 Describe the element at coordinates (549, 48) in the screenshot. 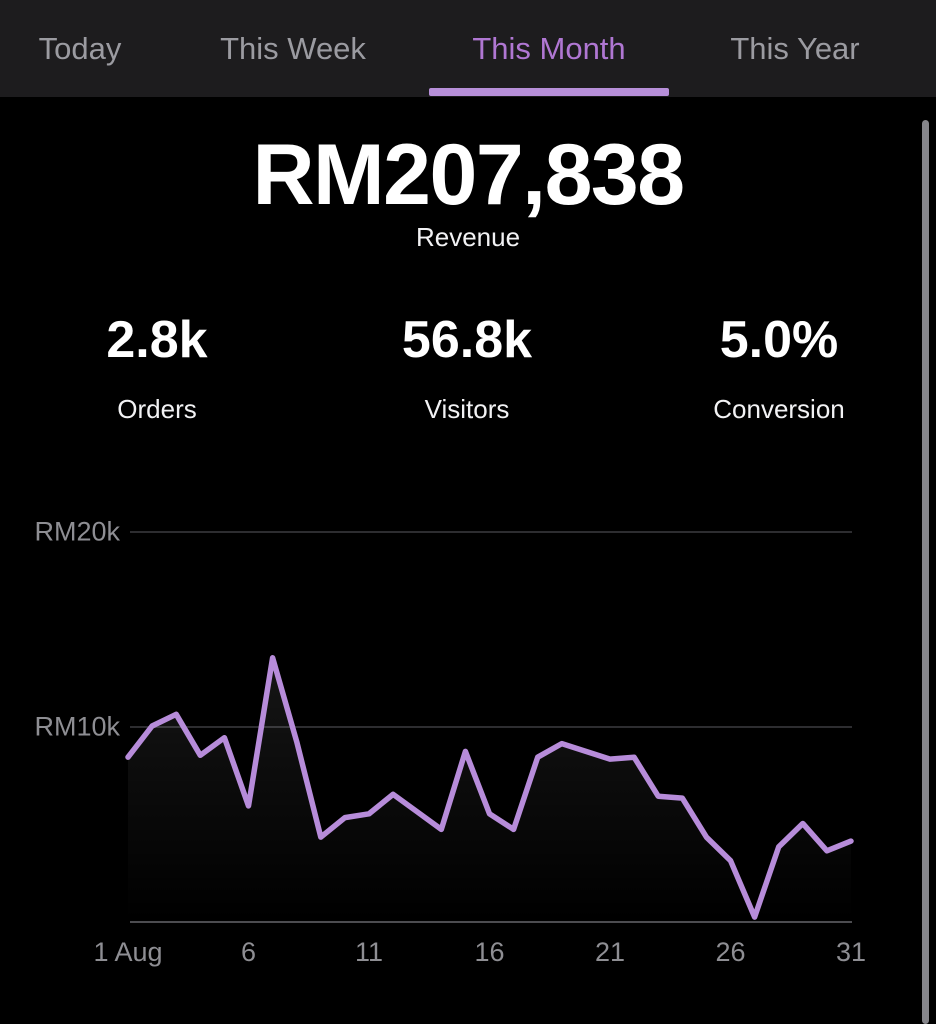

I see `tab-this-month: This Month` at that location.